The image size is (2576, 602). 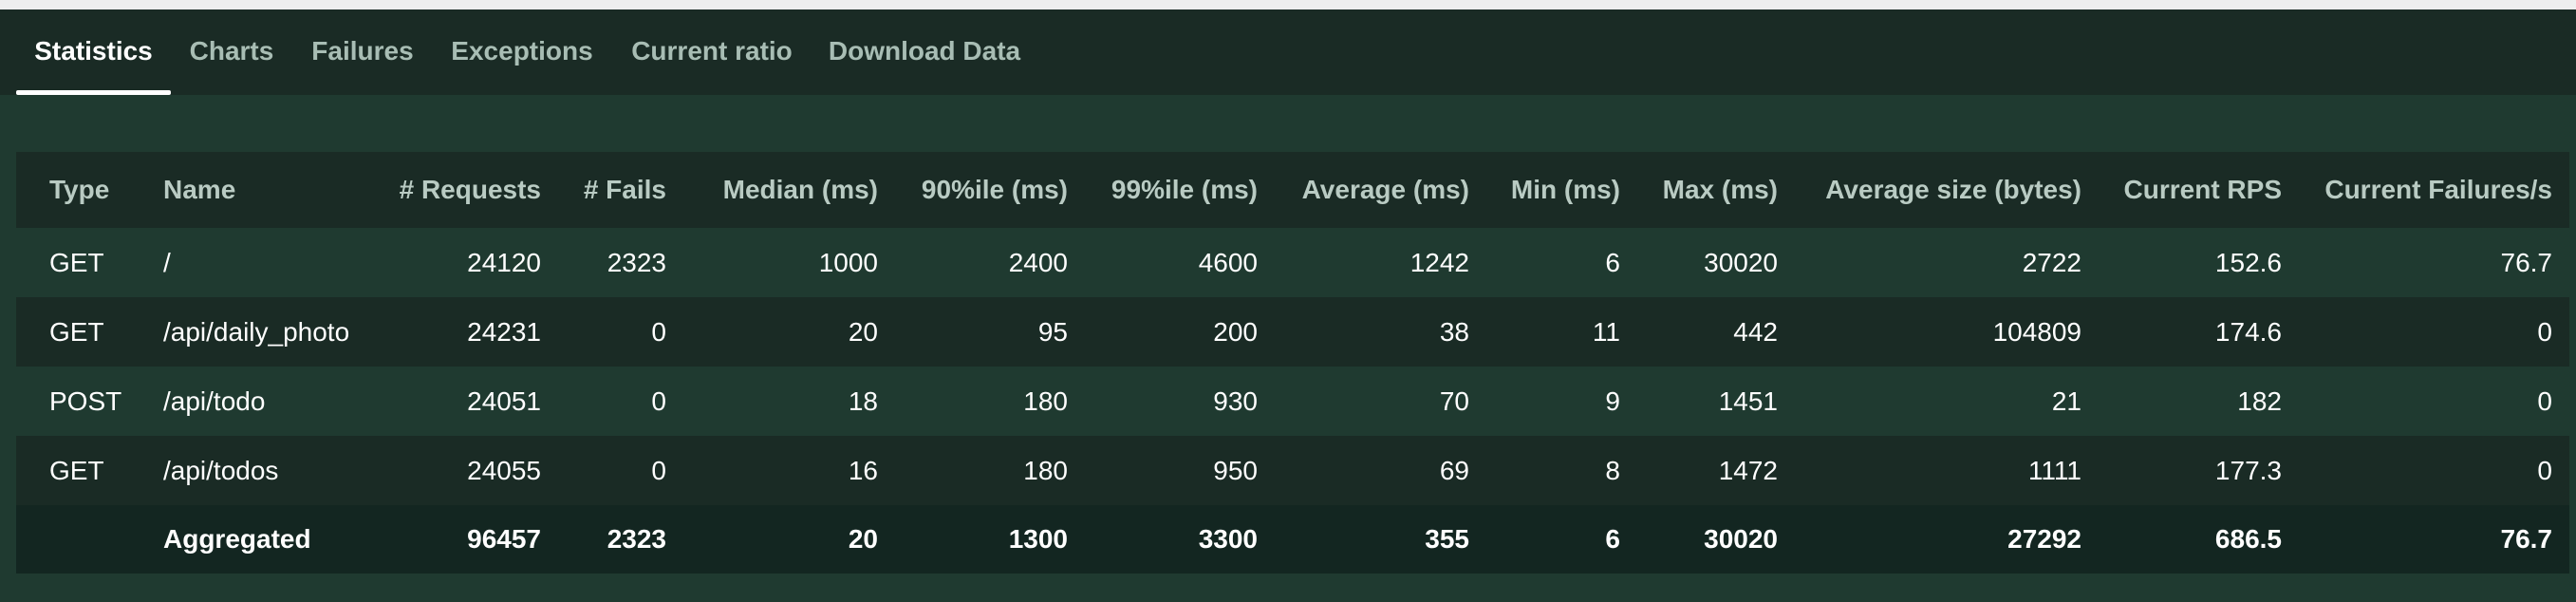 What do you see at coordinates (2248, 470) in the screenshot?
I see `cell-current-rps: 177.3` at bounding box center [2248, 470].